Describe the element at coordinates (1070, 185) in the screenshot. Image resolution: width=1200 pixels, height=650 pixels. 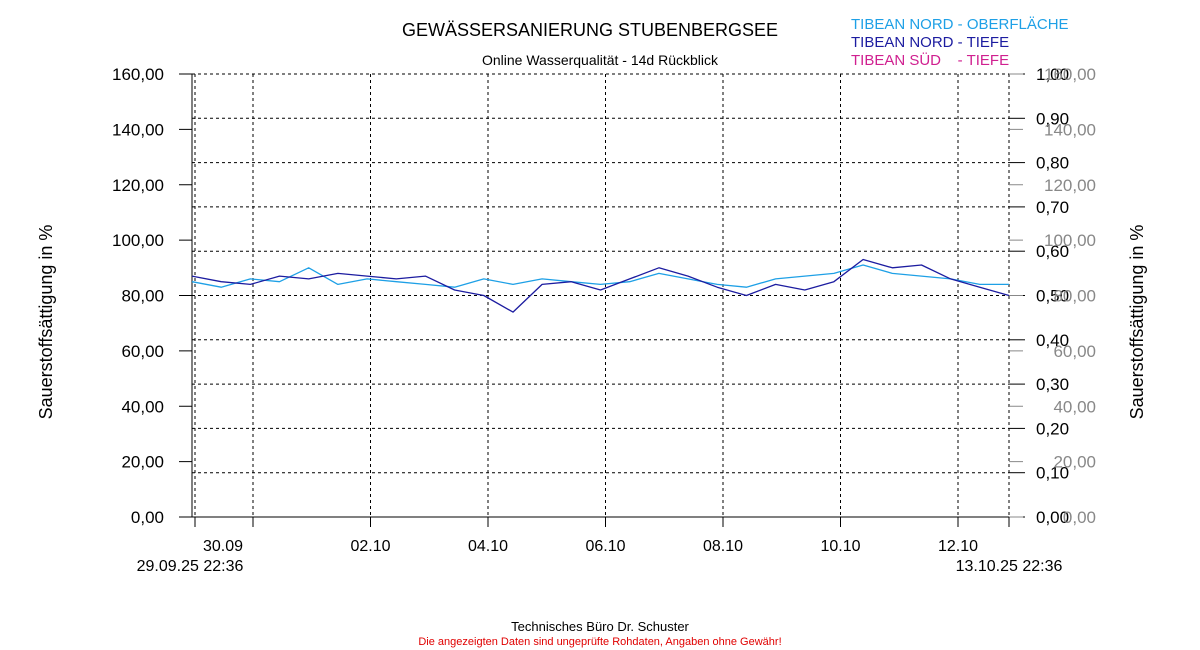
I see `y3-tick-label: 120,00` at that location.